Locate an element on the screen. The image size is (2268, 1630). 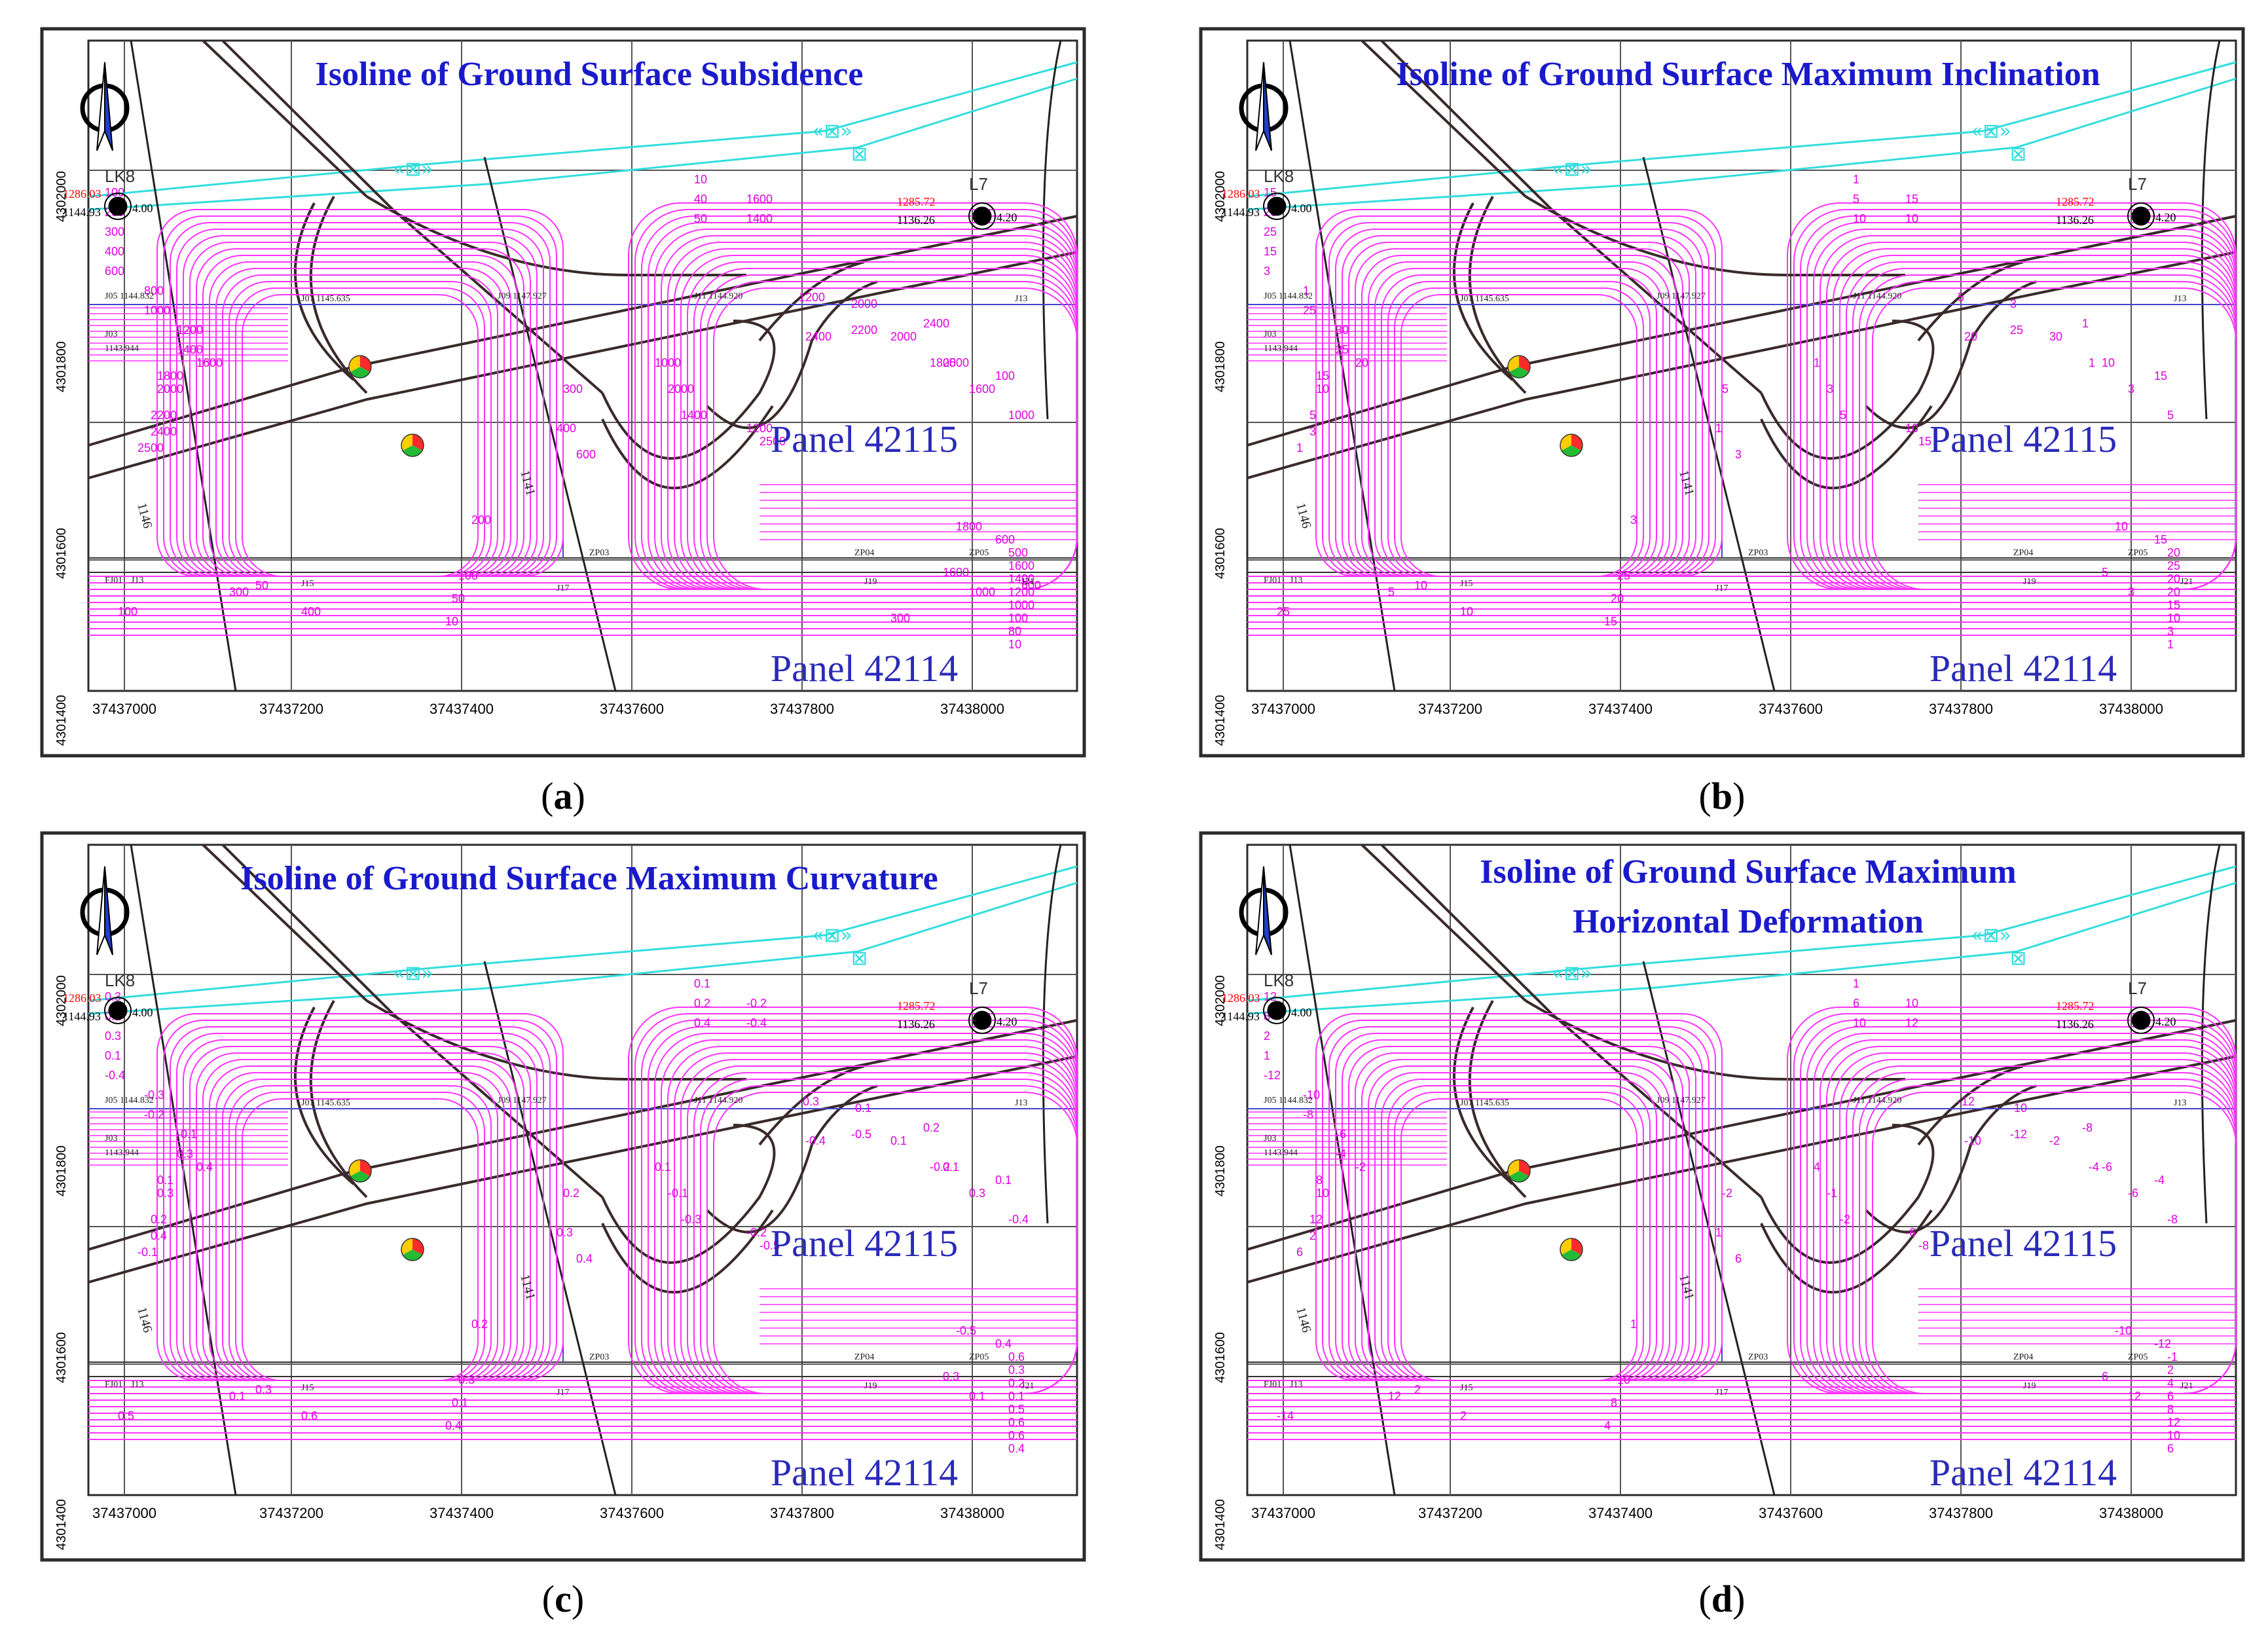
station-name-lk8: LK8 is located at coordinates (120, 980).